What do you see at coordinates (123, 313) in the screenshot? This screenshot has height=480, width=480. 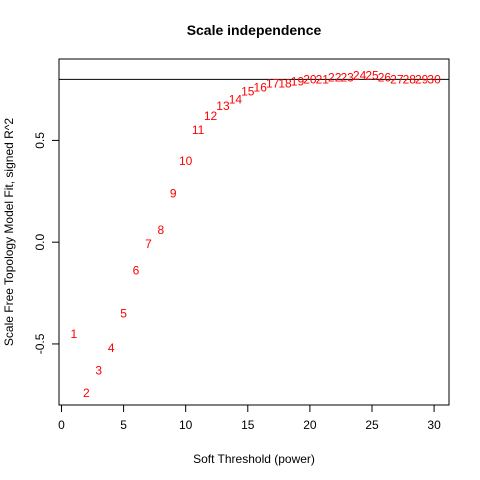 I see `data-point-label: 5` at bounding box center [123, 313].